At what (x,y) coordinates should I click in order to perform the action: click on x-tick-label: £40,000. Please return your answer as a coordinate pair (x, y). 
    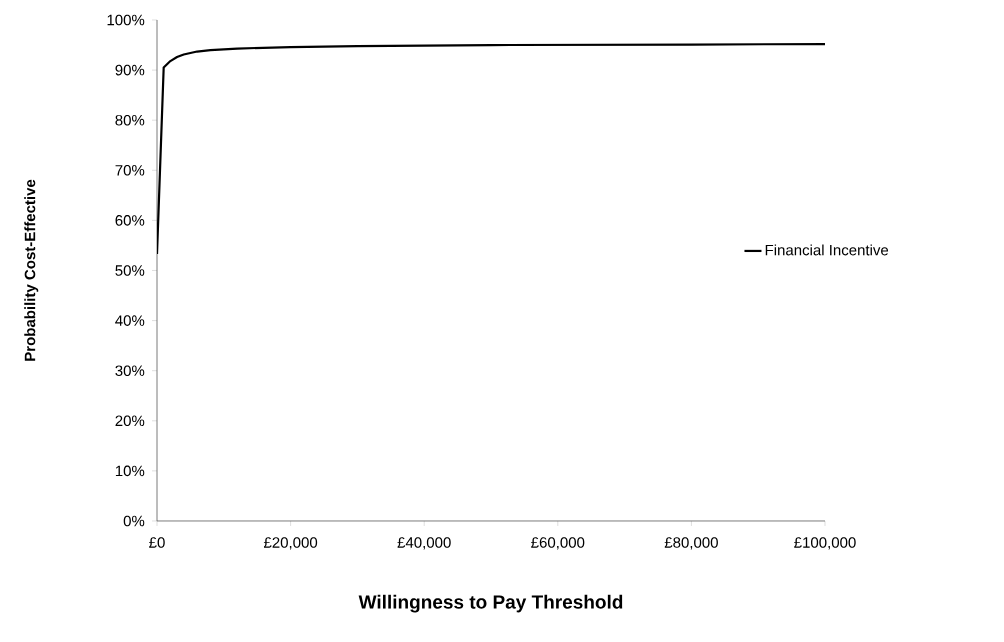
    Looking at the image, I should click on (424, 543).